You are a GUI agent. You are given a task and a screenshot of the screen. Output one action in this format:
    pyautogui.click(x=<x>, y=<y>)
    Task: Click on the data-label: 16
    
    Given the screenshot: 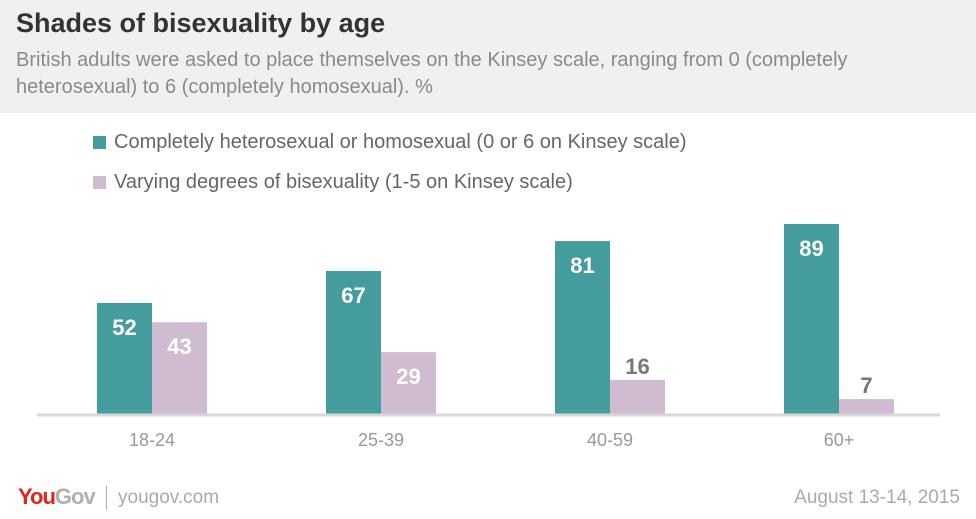 What is the action you would take?
    pyautogui.click(x=637, y=366)
    